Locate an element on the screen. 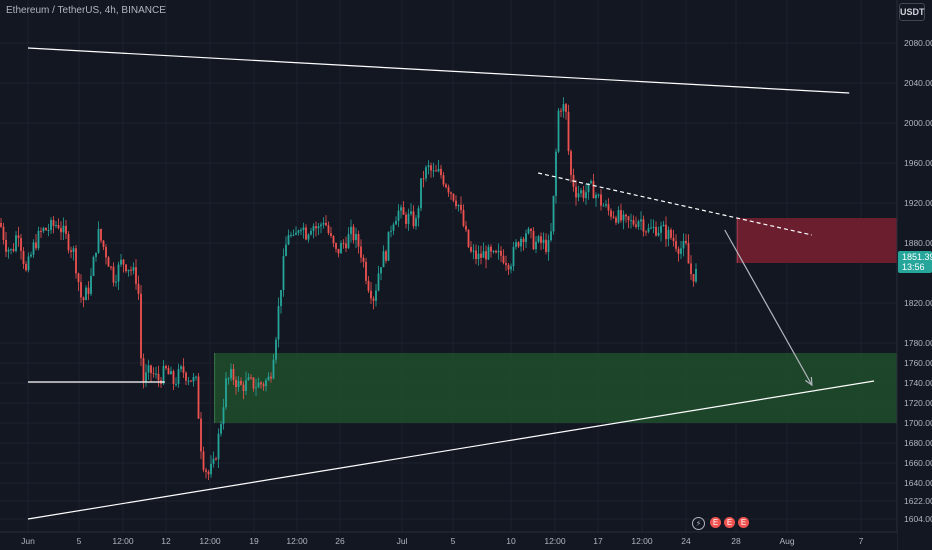 The image size is (932, 550). y-tick-label: 1680.00 is located at coordinates (918, 443).